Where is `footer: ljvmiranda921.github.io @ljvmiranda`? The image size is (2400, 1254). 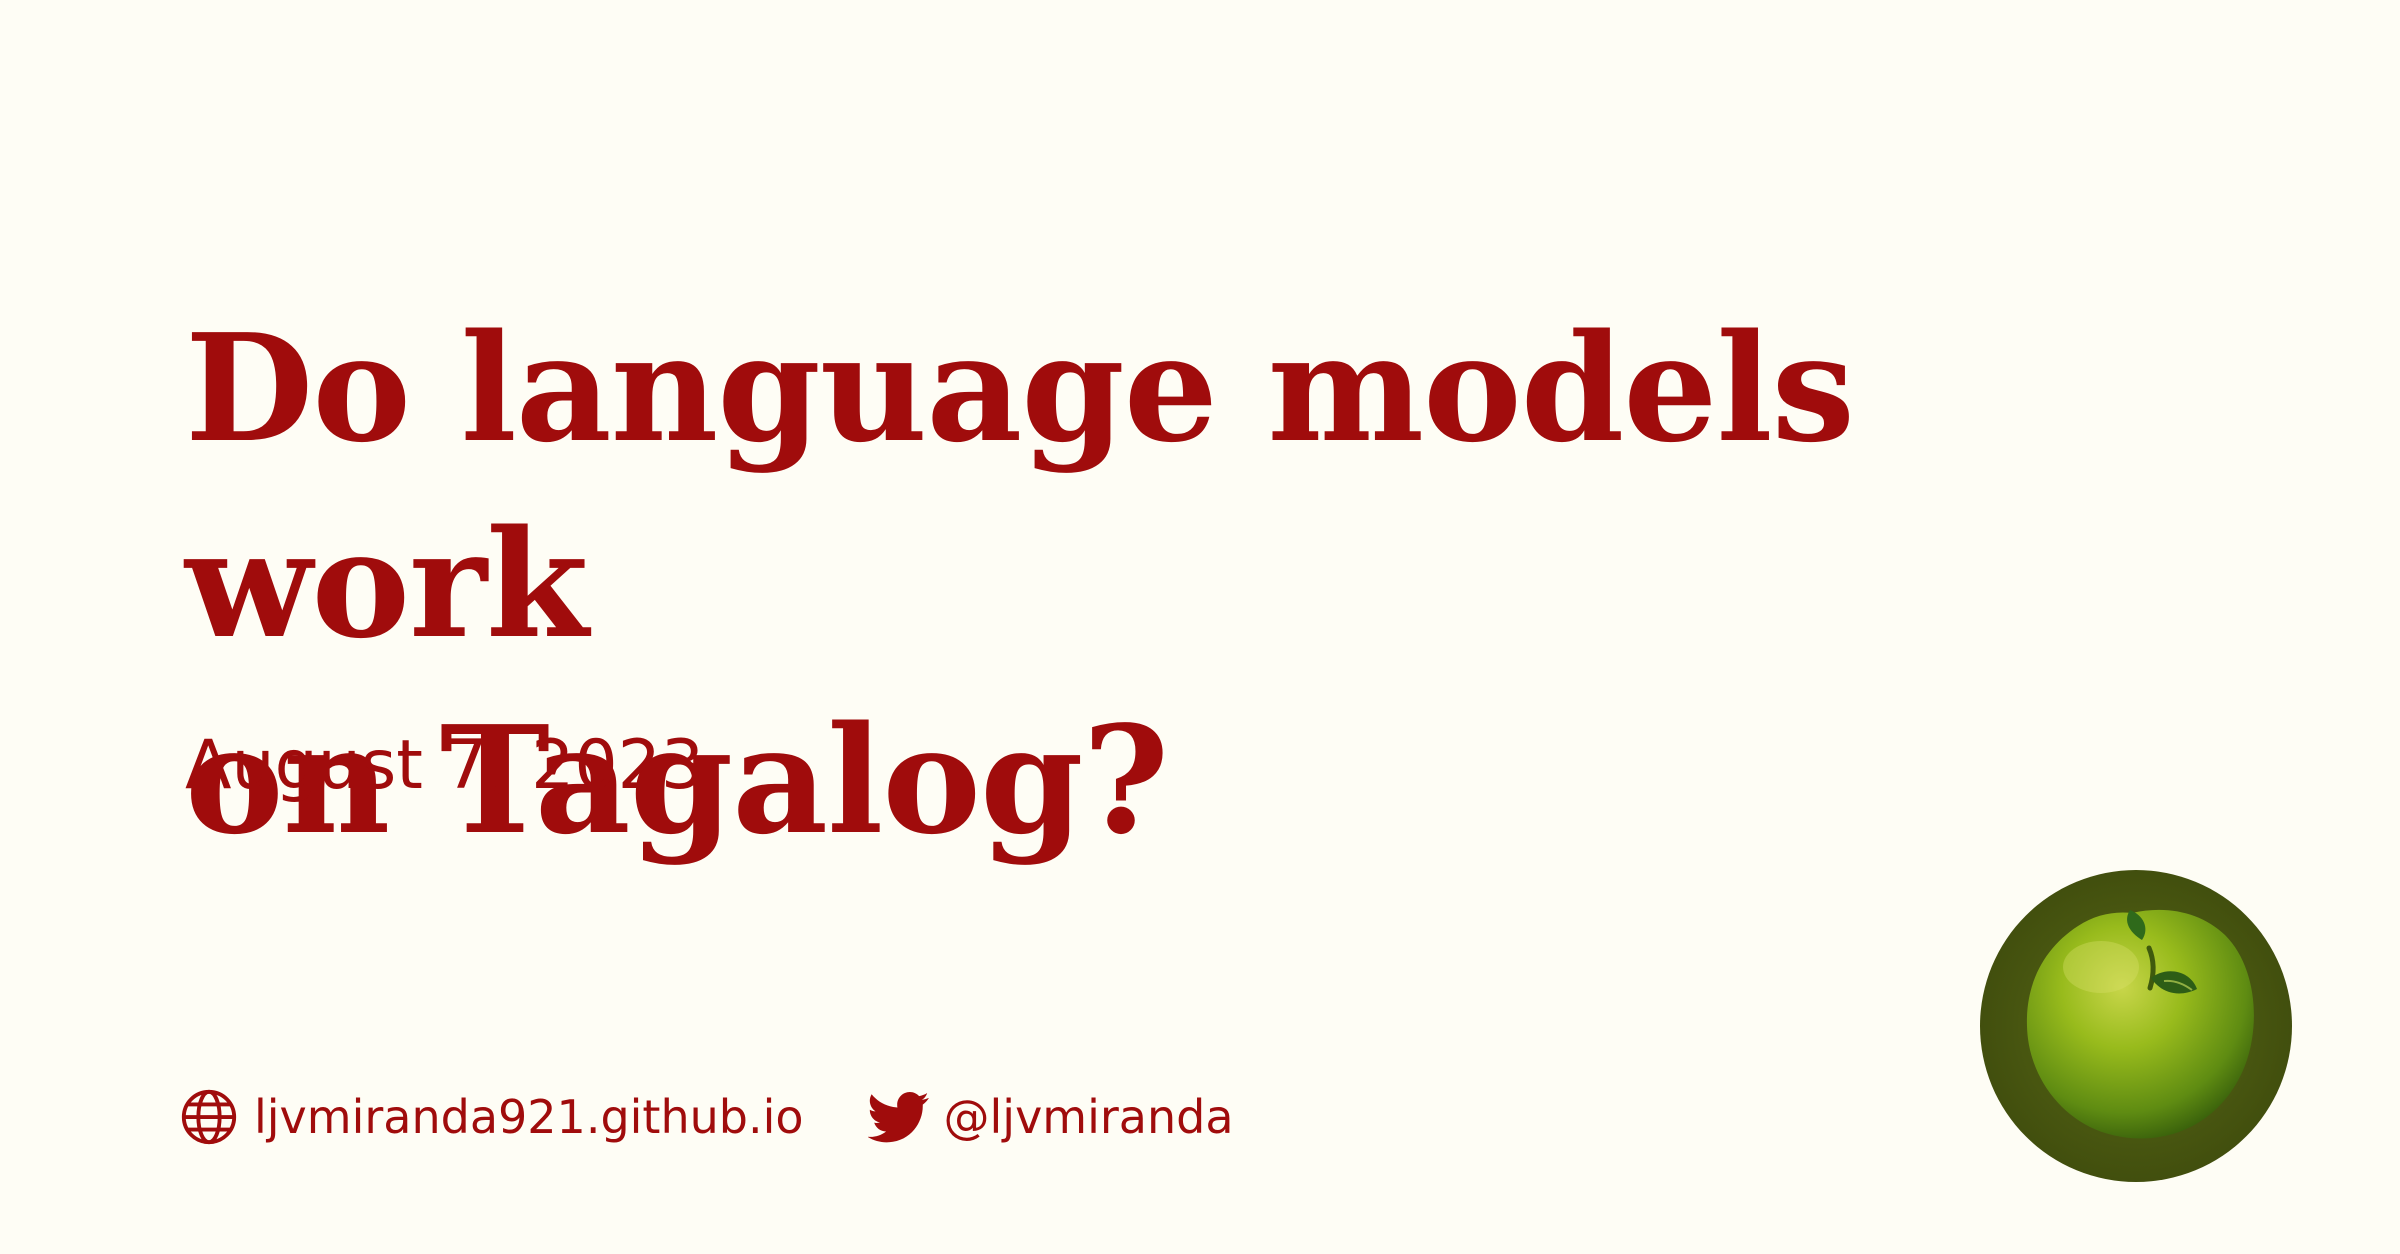 footer: ljvmiranda921.github.io @ljvmiranda is located at coordinates (706, 1117).